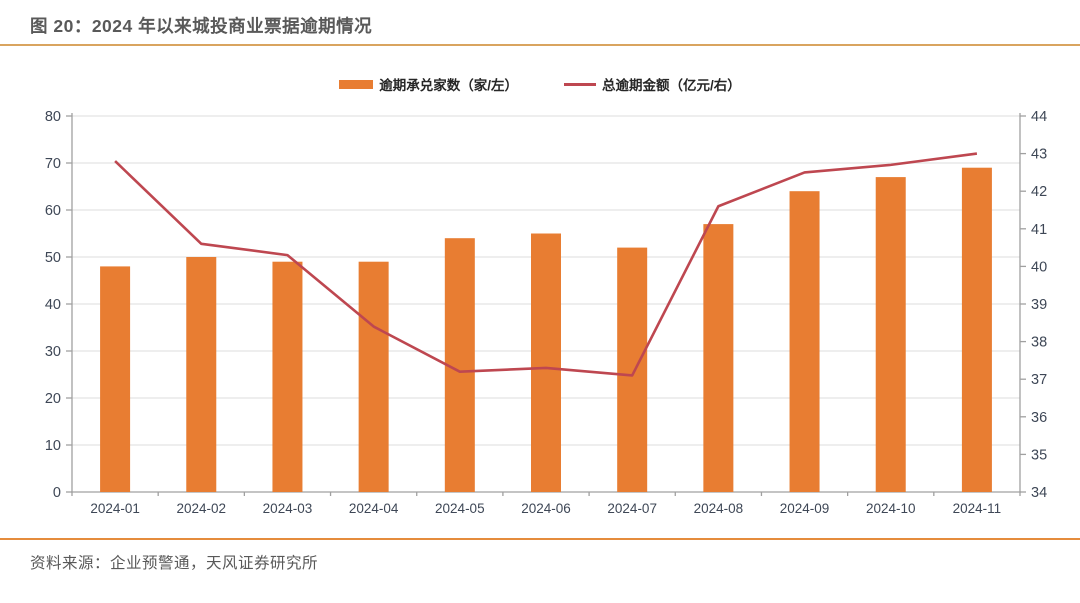  I want to click on x-axis-category-label: 2024-06, so click(546, 508).